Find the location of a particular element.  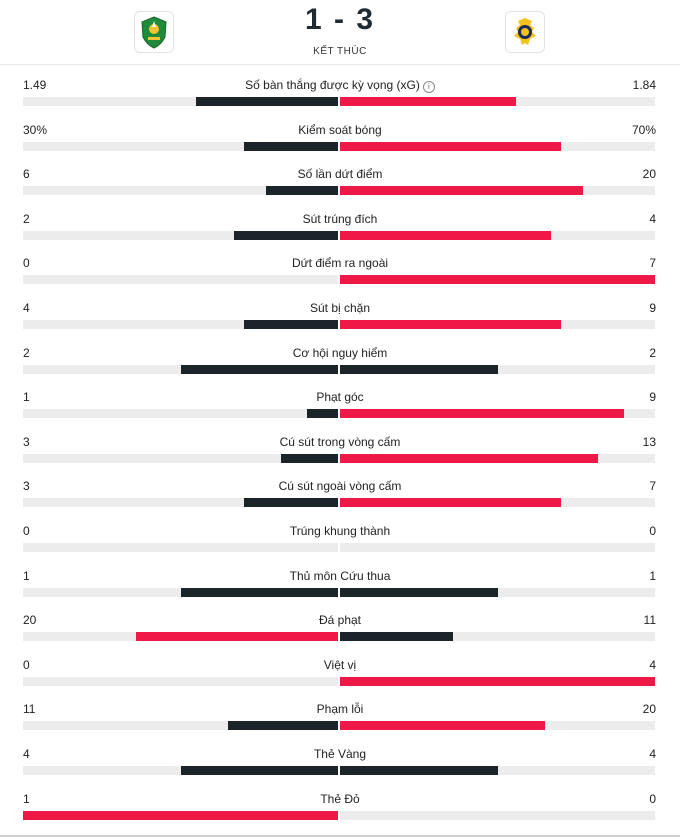

home-stat-value: 2 is located at coordinates (26, 218).